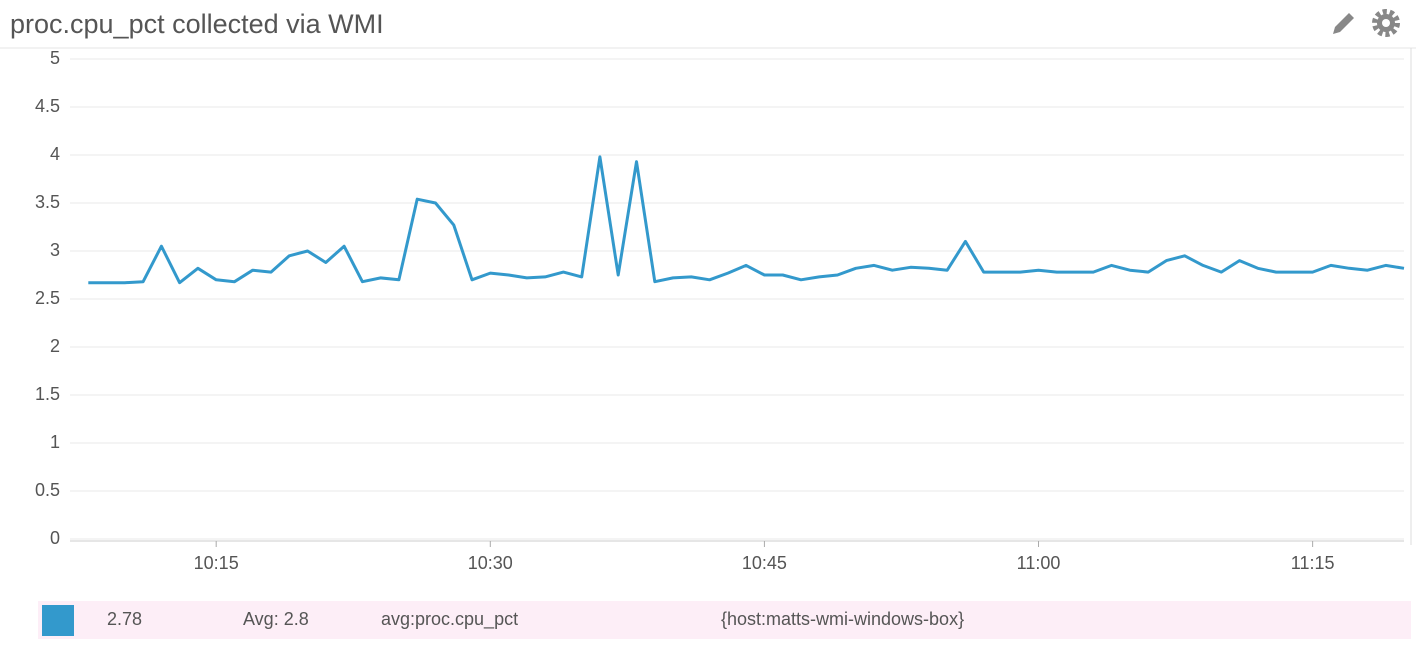  What do you see at coordinates (1039, 563) in the screenshot?
I see `x-tick-label: 11:00` at bounding box center [1039, 563].